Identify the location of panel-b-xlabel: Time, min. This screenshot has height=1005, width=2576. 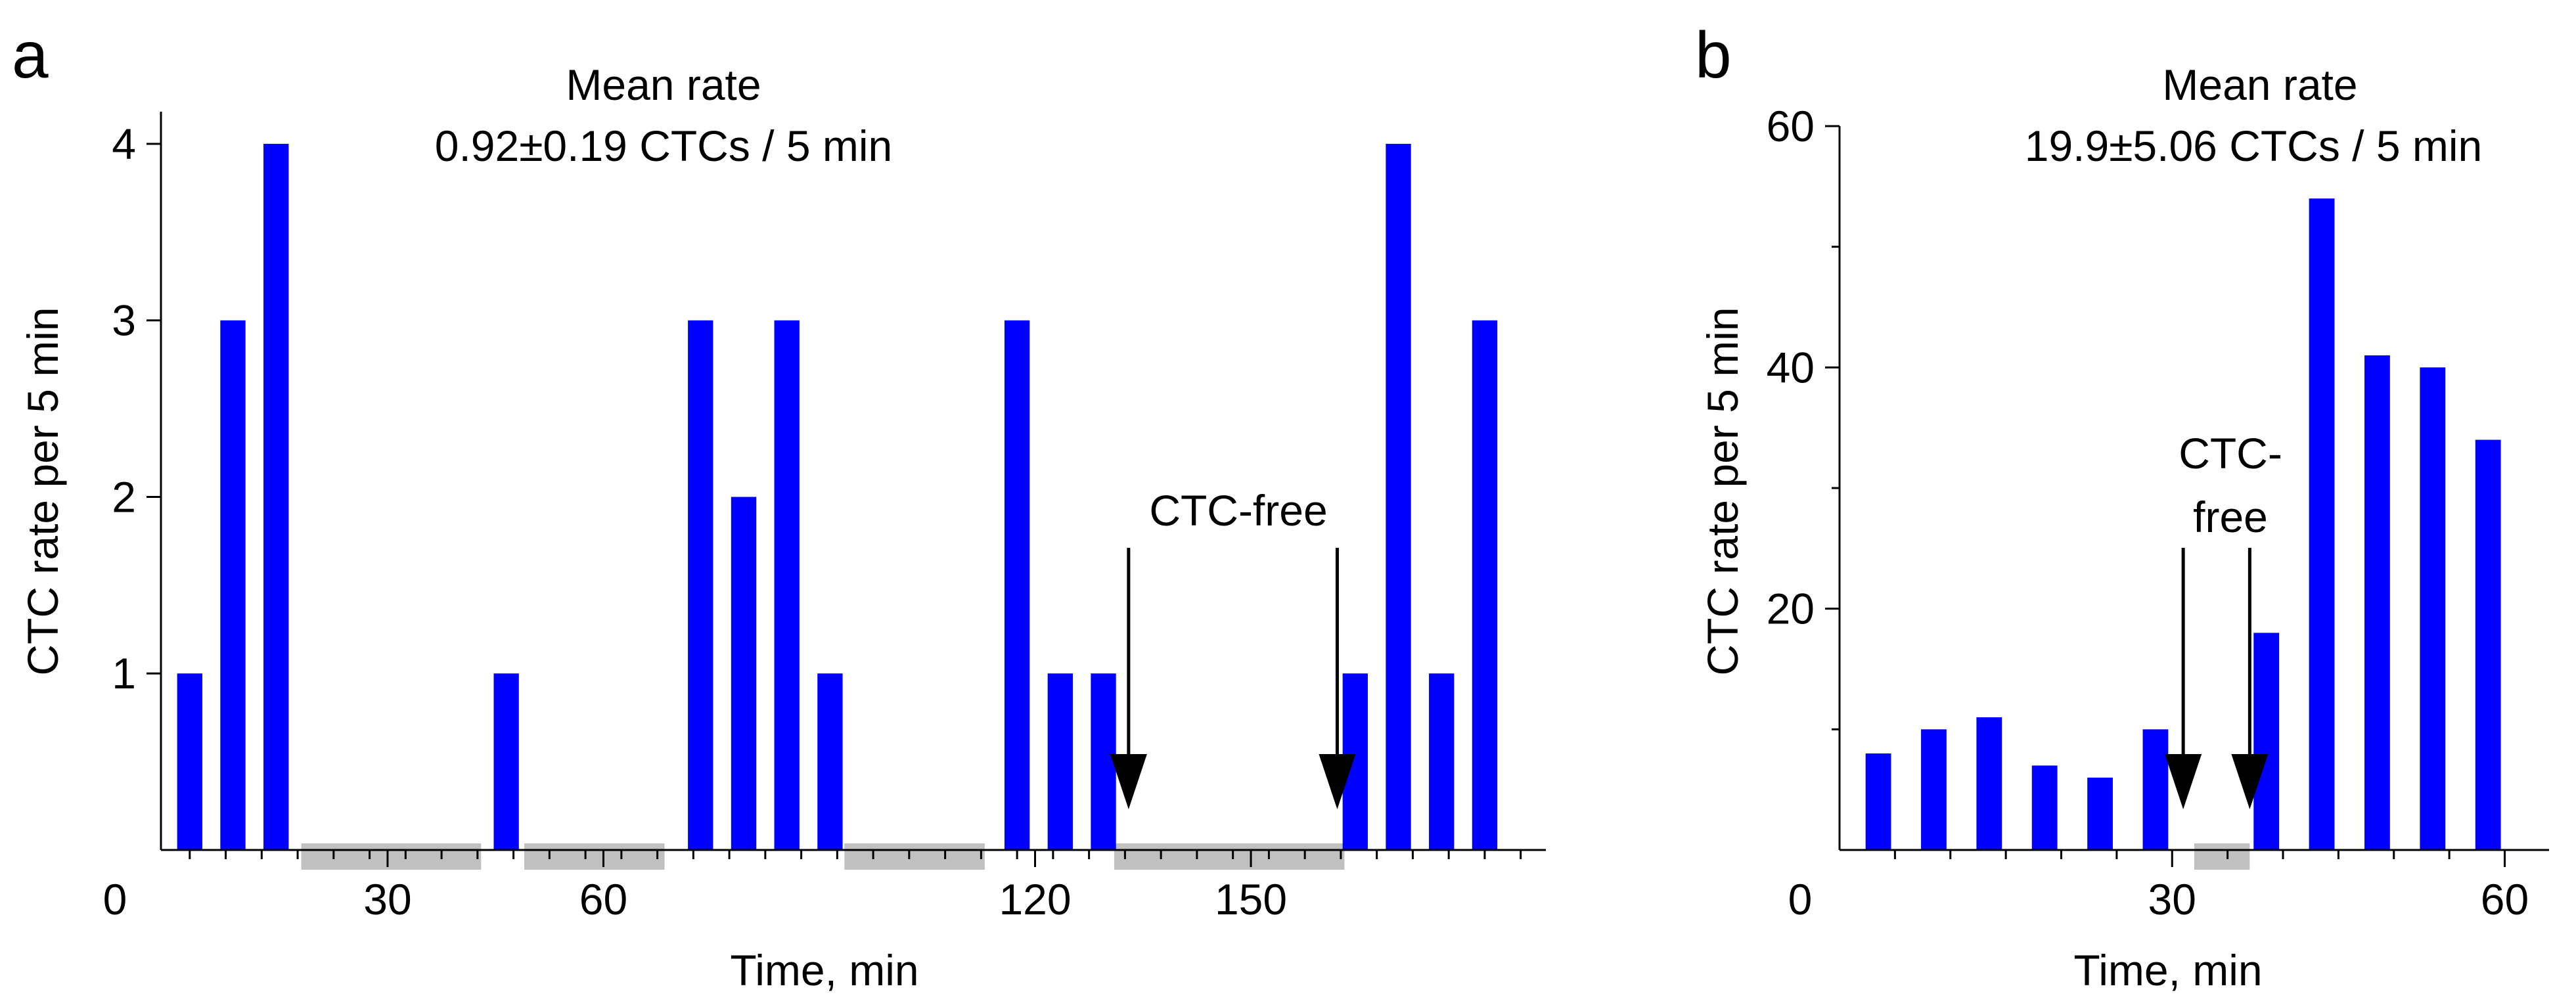
(2167, 970).